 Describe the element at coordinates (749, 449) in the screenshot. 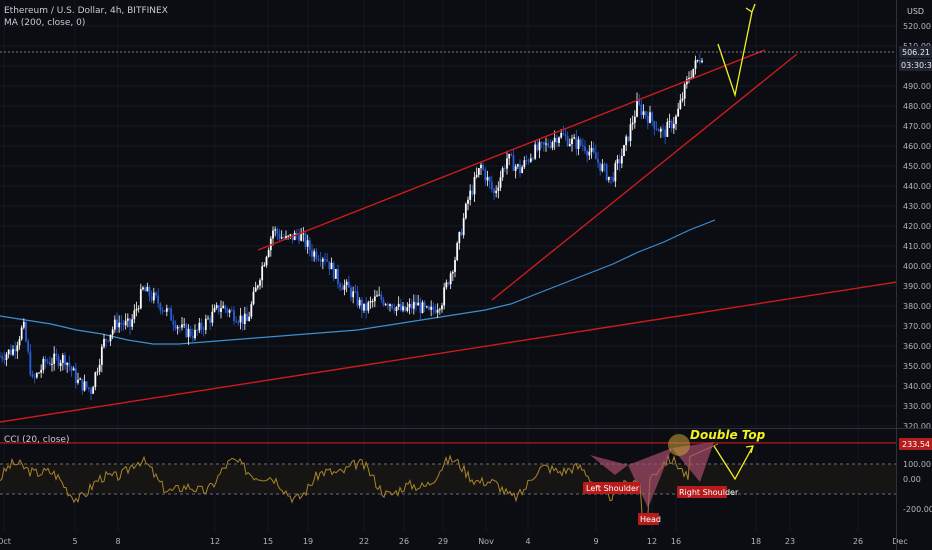

I see `cci-projection-arrow-head` at that location.